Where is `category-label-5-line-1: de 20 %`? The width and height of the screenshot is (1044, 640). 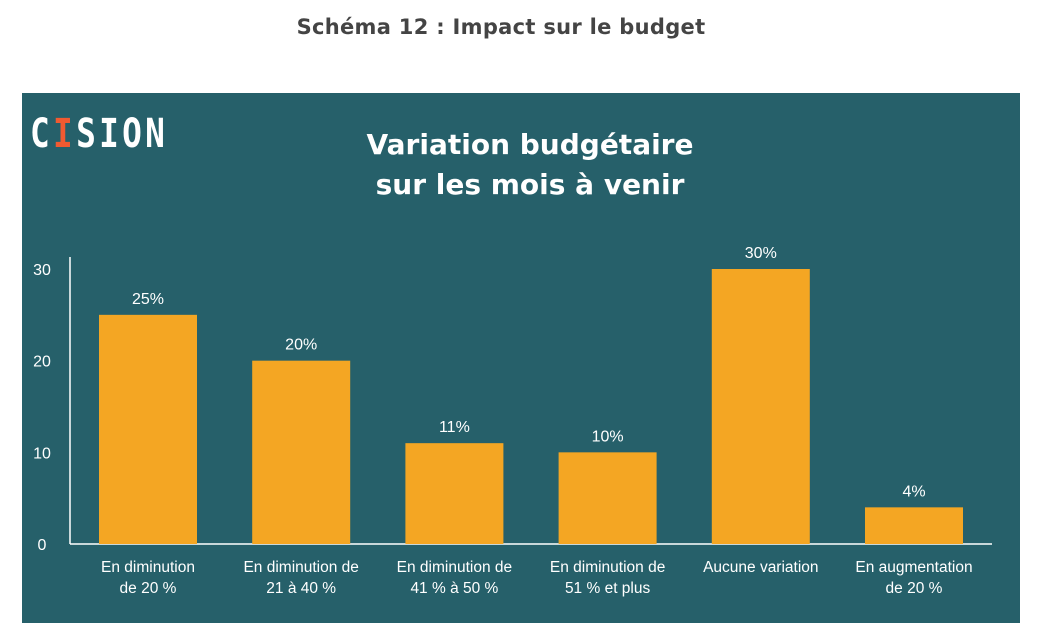
category-label-5-line-1: de 20 % is located at coordinates (914, 588).